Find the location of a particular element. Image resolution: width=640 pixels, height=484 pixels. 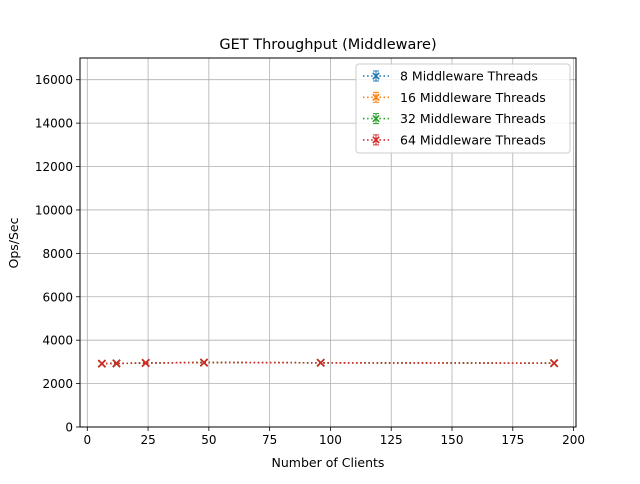

x-tick-label: 100 is located at coordinates (330, 440).